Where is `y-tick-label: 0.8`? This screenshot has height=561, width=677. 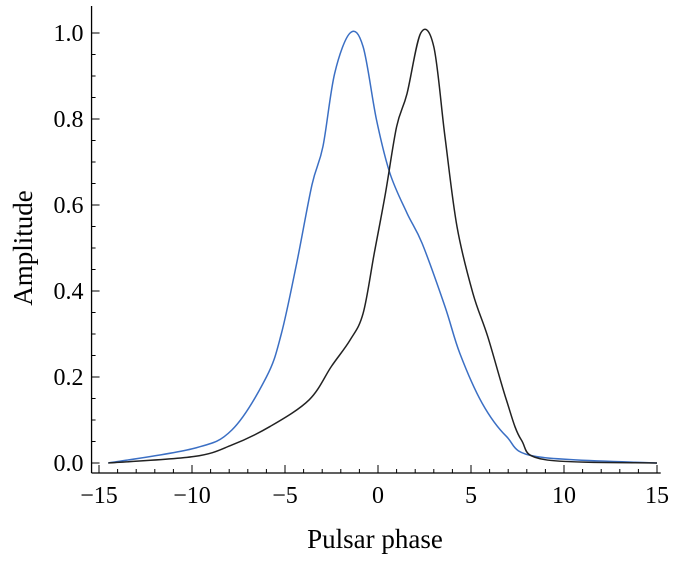 y-tick-label: 0.8 is located at coordinates (69, 120).